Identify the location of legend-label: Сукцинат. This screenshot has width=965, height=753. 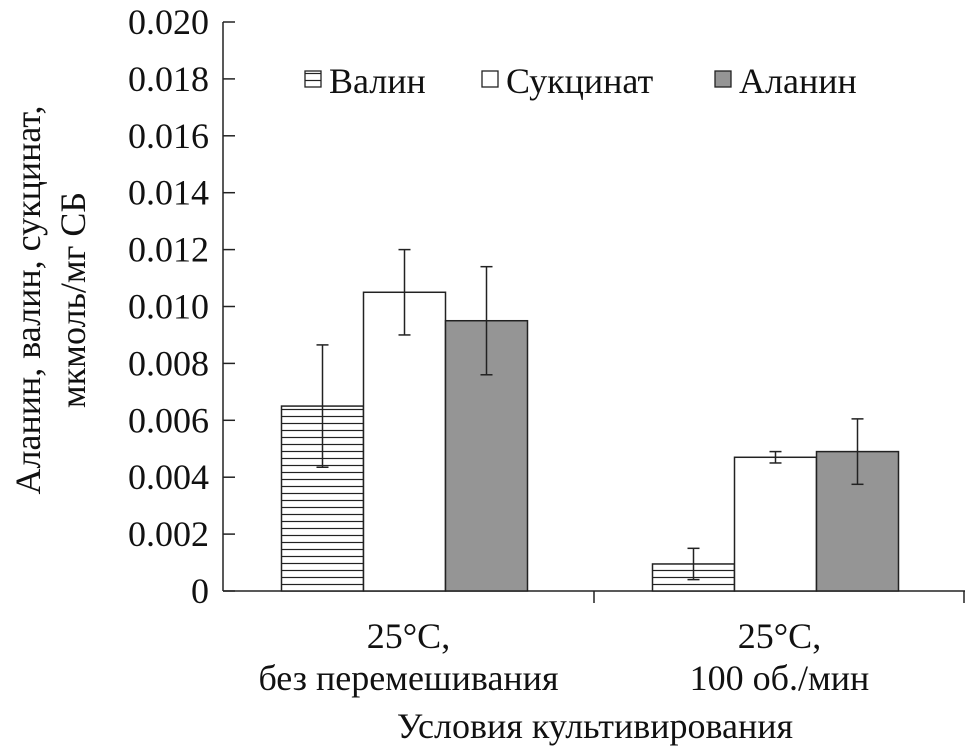
(579, 81).